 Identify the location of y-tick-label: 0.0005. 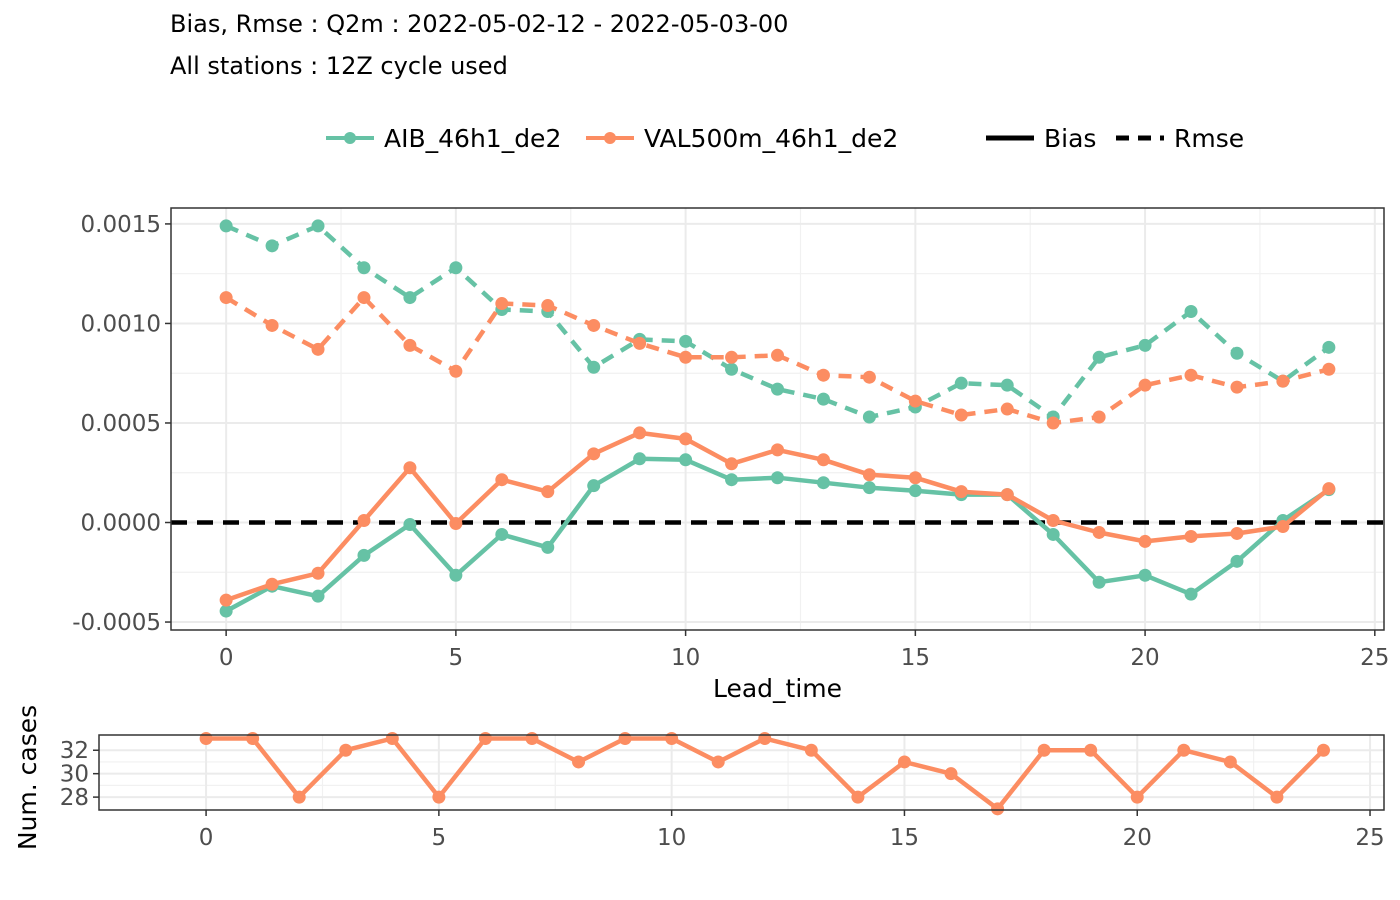
(121, 424).